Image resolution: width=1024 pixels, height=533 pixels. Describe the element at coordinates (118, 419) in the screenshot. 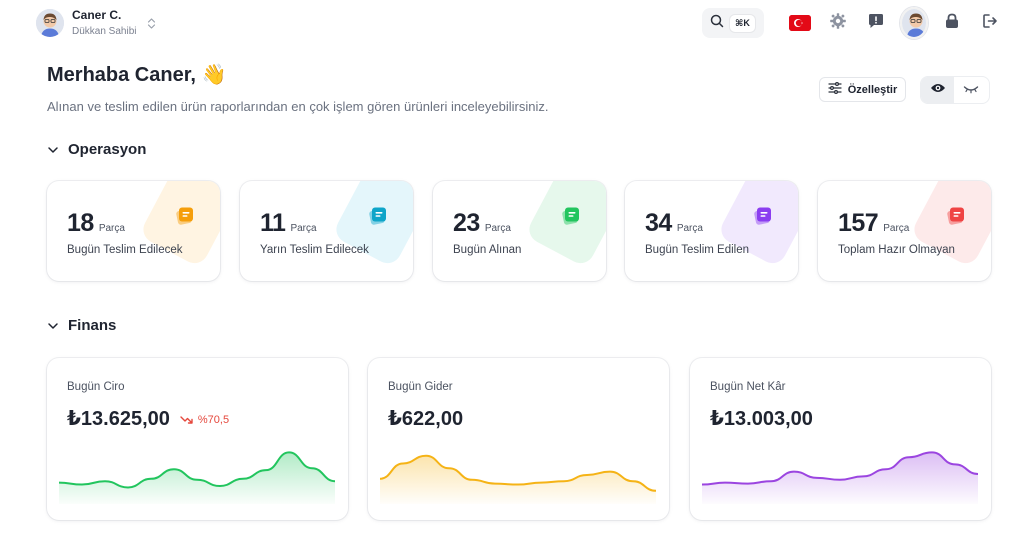

I see `finance-amount: ₺13.625,00` at that location.